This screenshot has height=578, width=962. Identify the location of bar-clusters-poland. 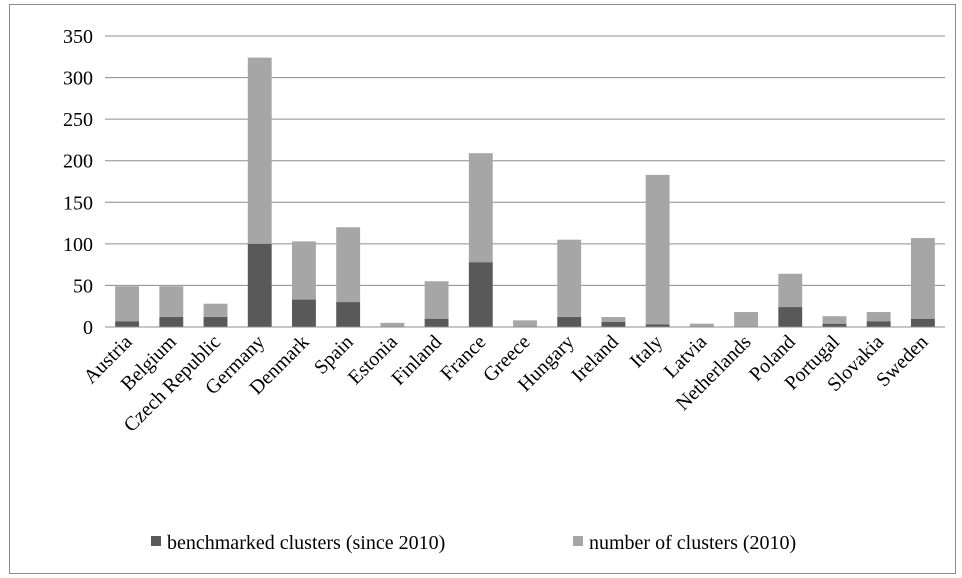
(790, 290).